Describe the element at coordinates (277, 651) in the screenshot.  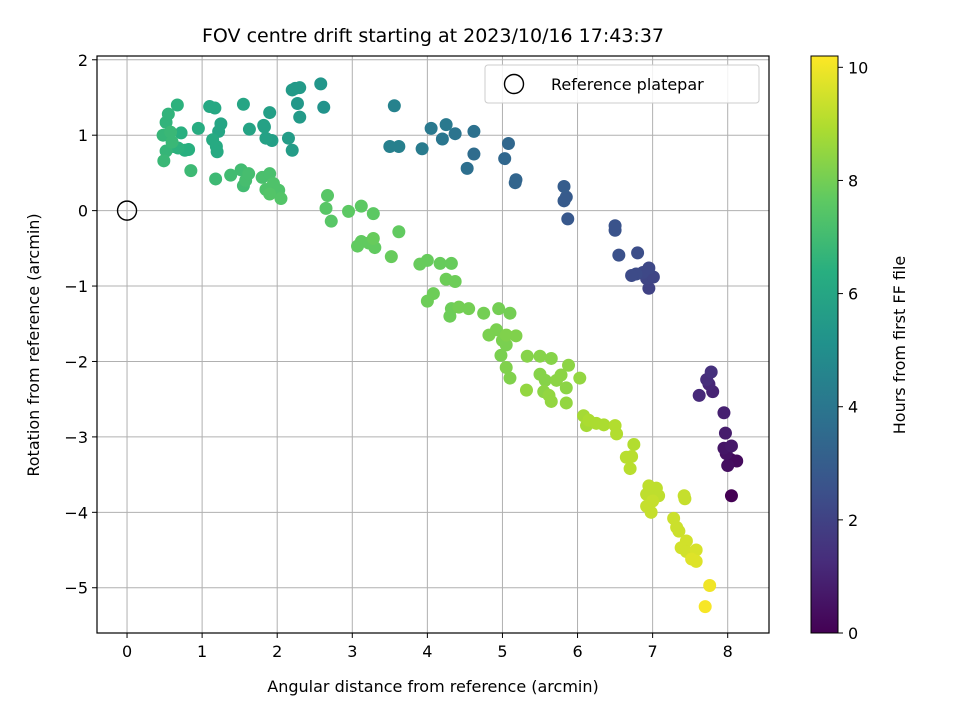
I see `x-tick-label: 2` at that location.